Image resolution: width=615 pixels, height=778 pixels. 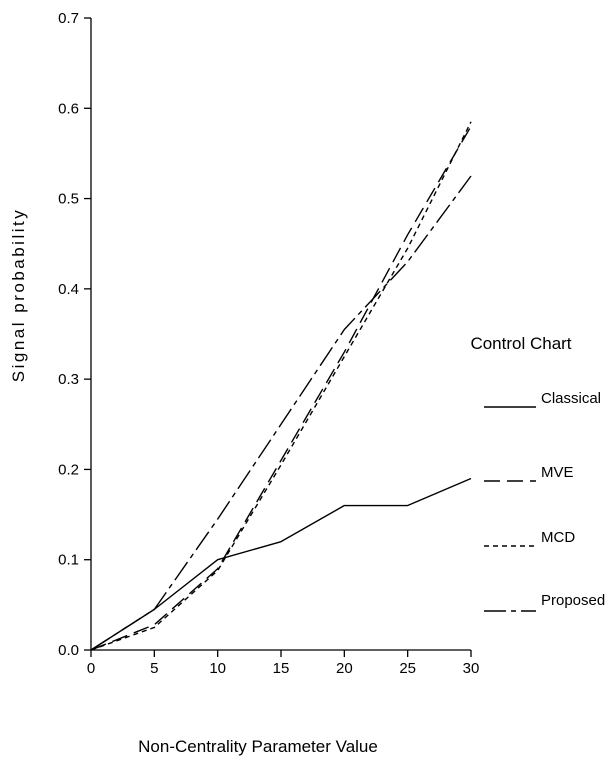 I want to click on x-tick-label: 5, so click(x=154, y=668).